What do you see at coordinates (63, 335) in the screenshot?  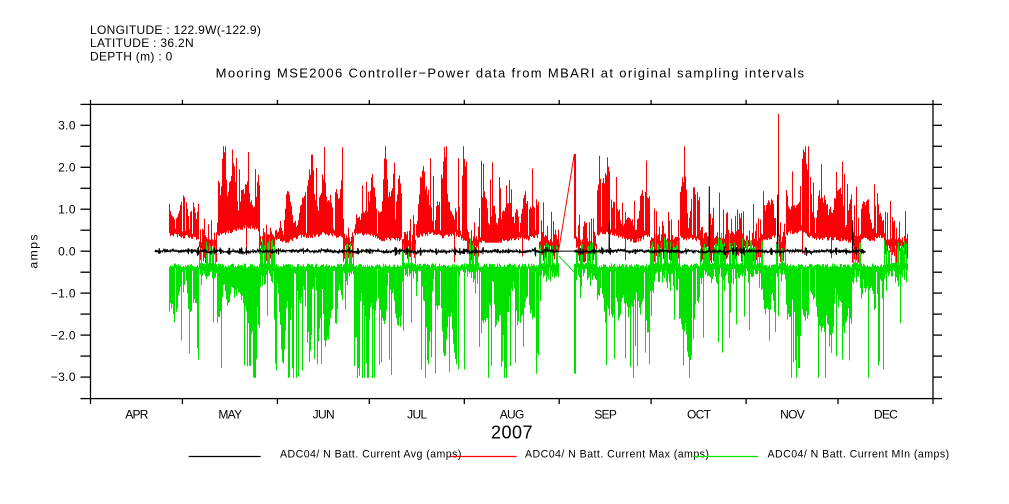 I see `svg-text: −2.0` at bounding box center [63, 335].